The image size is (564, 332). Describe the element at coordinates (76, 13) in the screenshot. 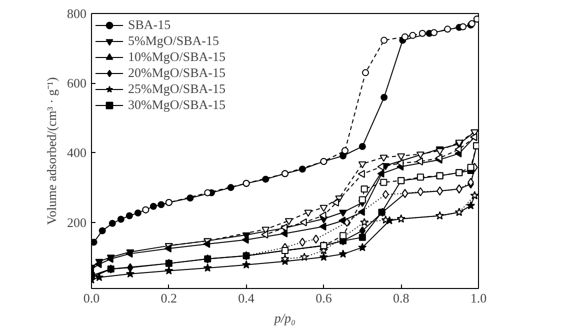

I see `y-tick-label: 800` at that location.